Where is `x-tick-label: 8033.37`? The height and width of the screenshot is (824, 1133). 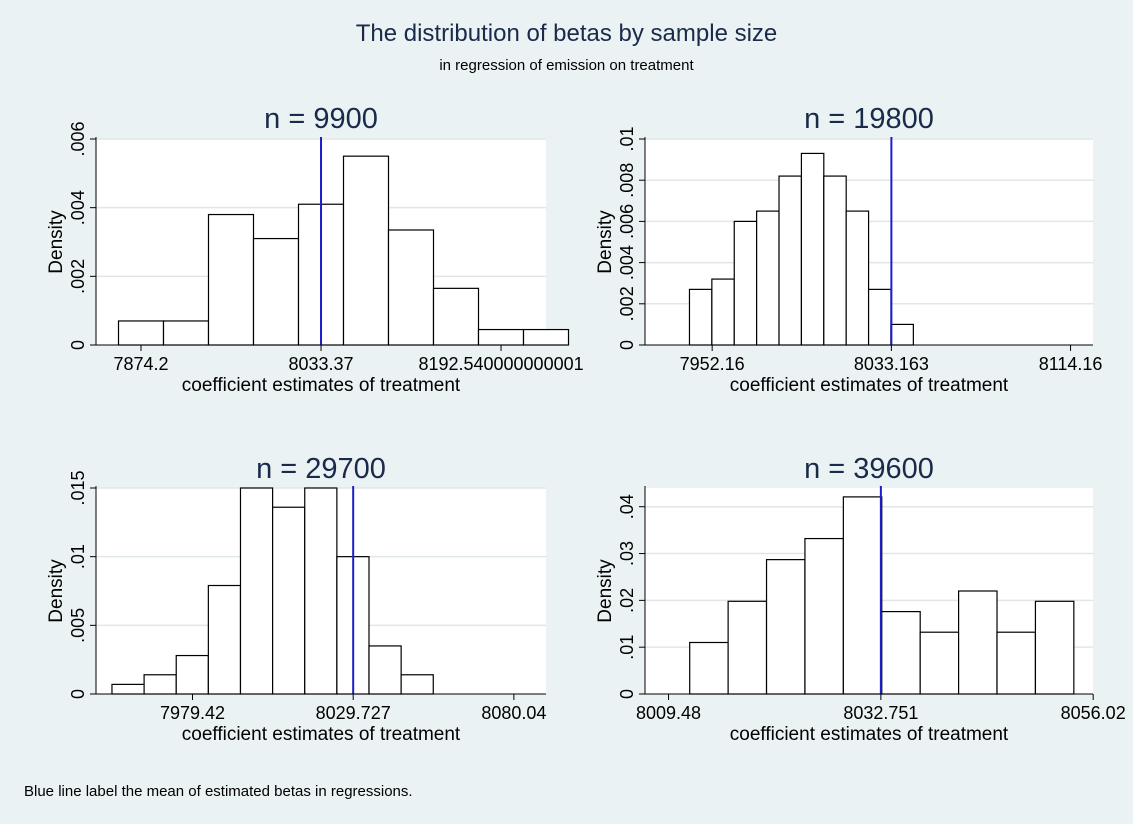 x-tick-label: 8033.37 is located at coordinates (320, 364).